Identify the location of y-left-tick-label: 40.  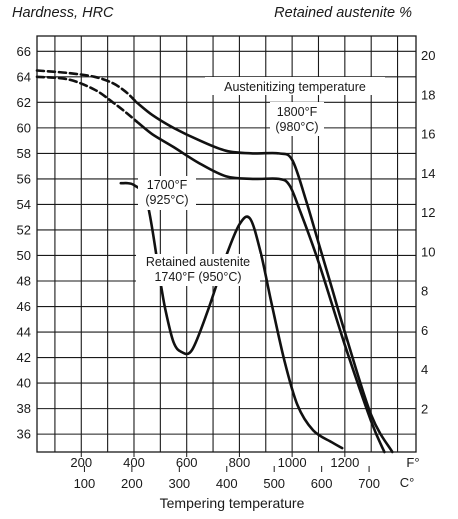
(24, 383).